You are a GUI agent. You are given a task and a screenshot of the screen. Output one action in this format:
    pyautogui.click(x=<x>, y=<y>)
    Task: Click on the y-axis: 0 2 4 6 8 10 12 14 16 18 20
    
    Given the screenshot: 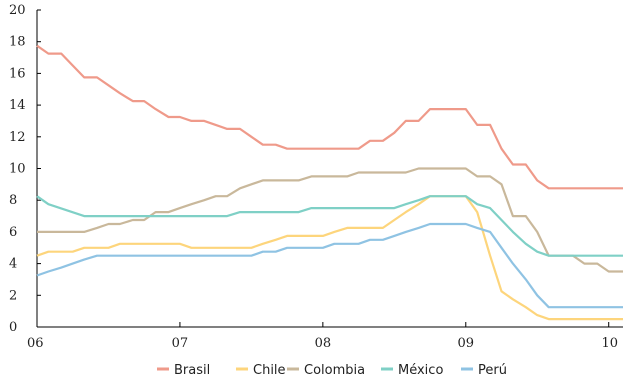 What is the action you would take?
    pyautogui.click(x=25, y=169)
    